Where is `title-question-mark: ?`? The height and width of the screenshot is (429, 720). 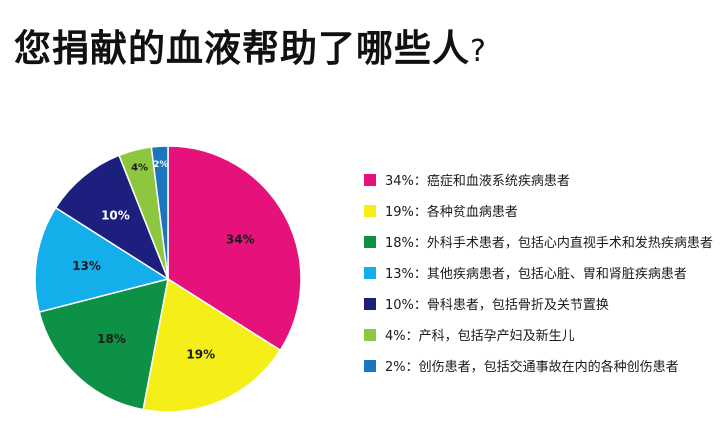 title-question-mark: ? is located at coordinates (478, 51).